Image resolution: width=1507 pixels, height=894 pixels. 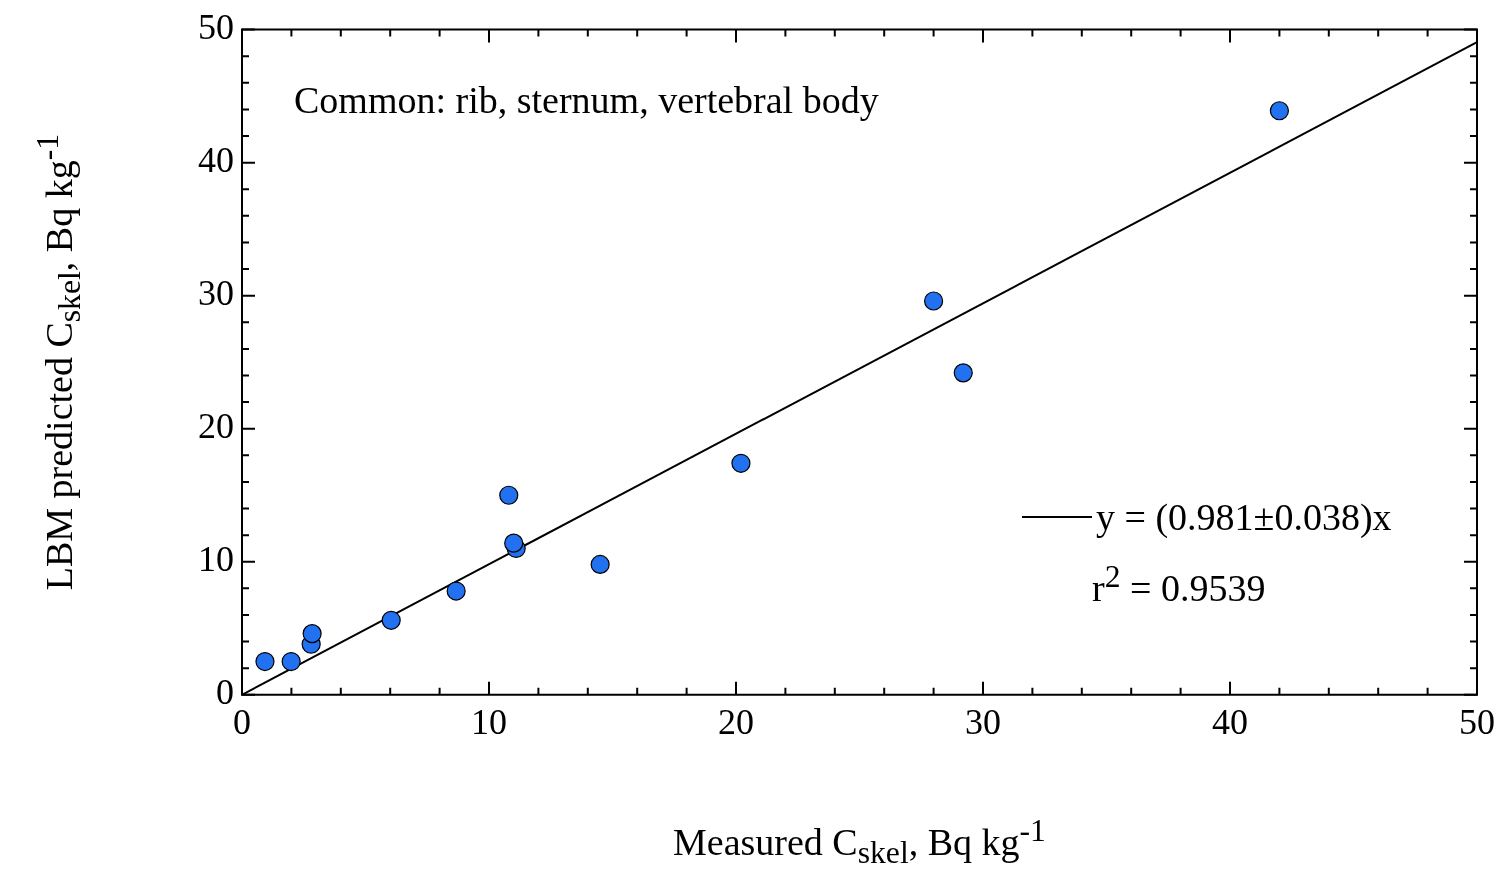 What do you see at coordinates (1244, 516) in the screenshot?
I see `legend-label: y = (0.981±0.038)x` at bounding box center [1244, 516].